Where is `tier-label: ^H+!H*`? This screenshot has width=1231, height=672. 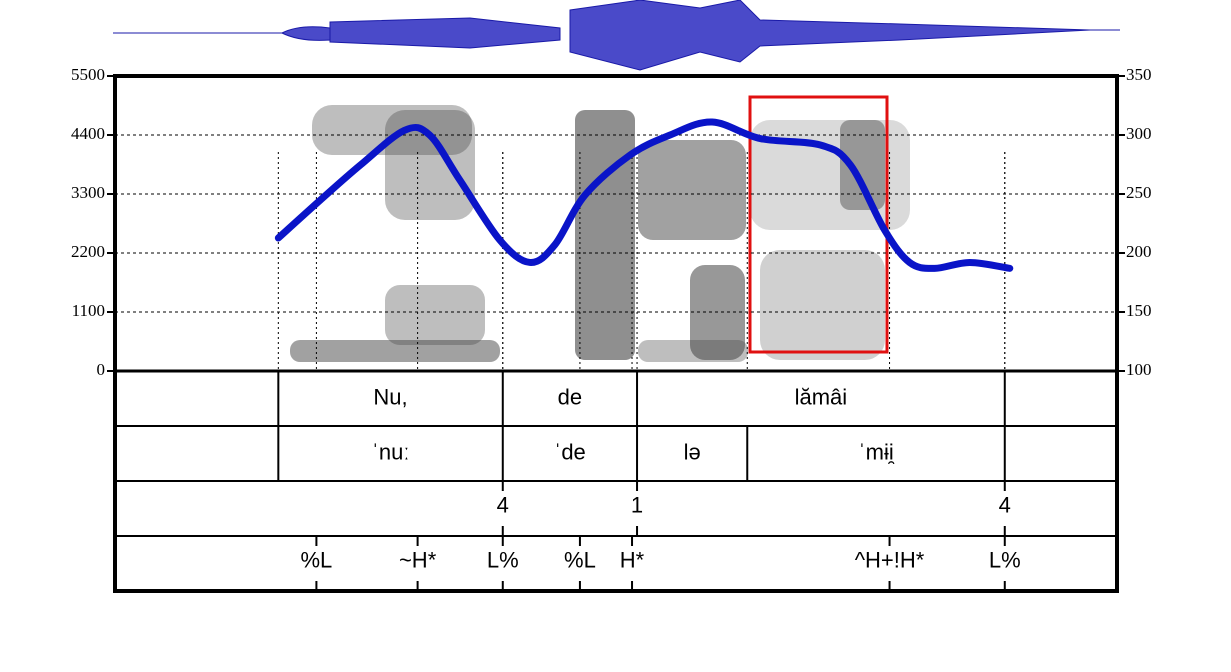
tier-label: ^H+!H* is located at coordinates (890, 559).